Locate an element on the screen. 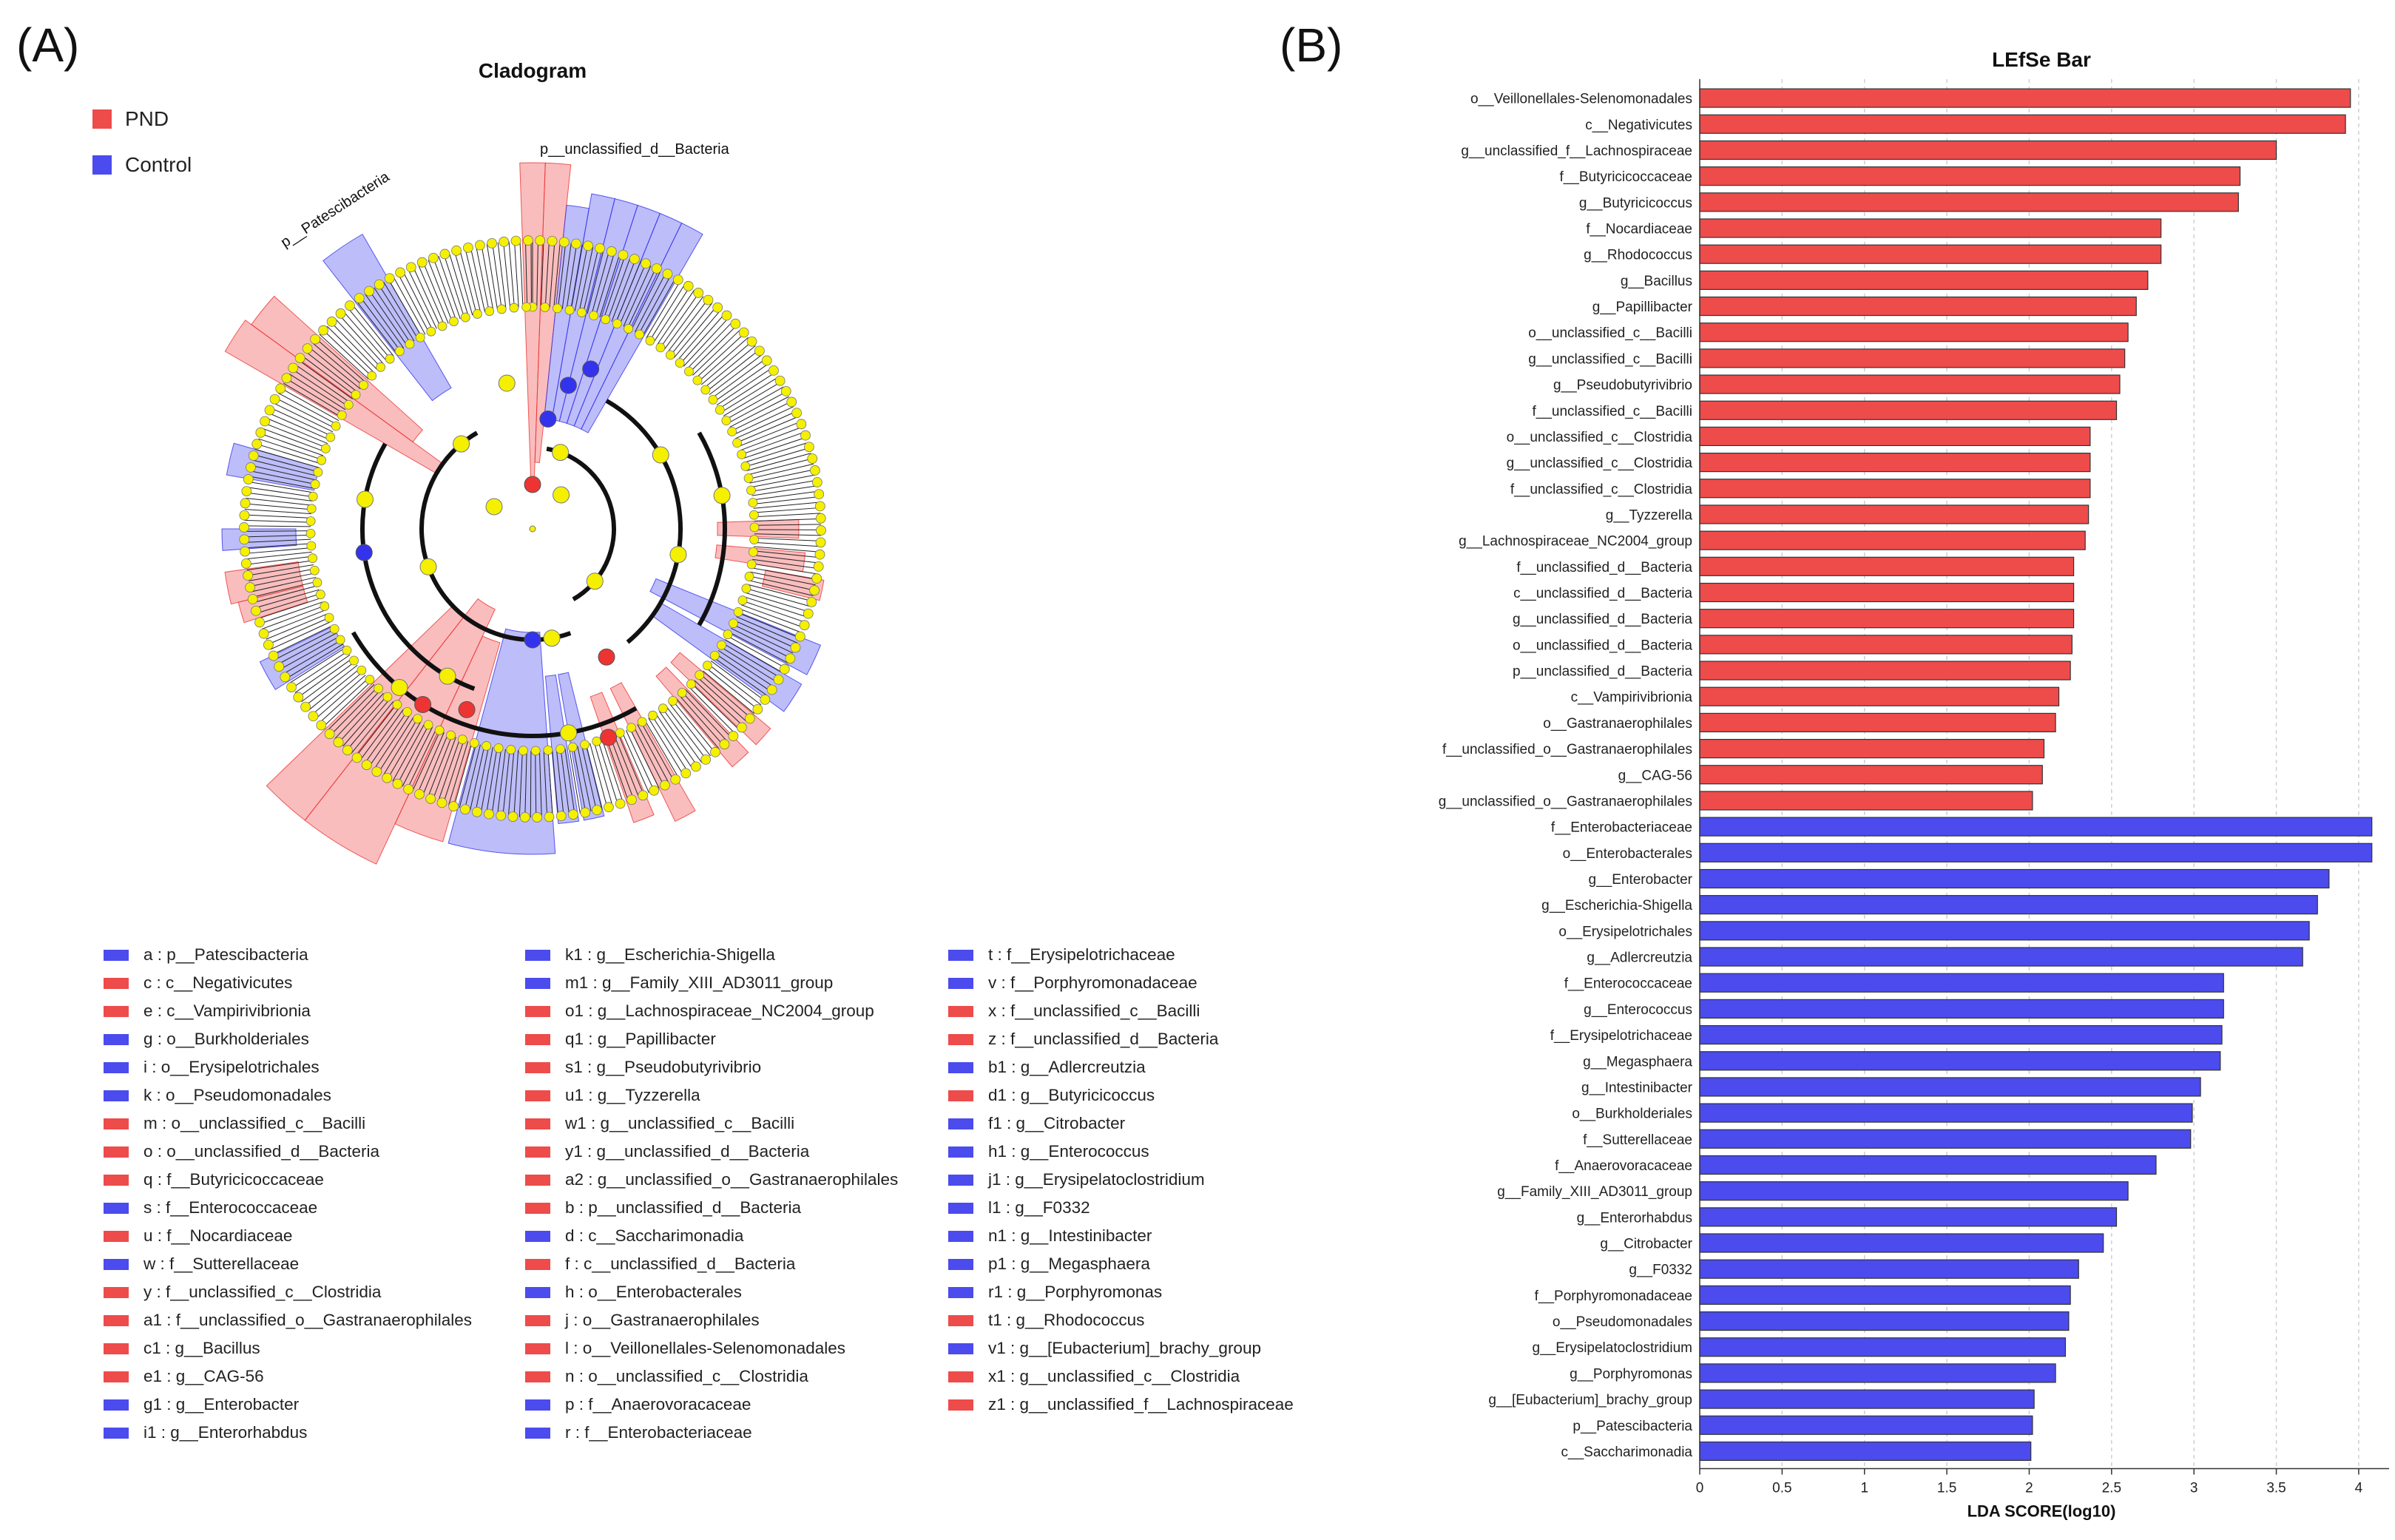 This screenshot has height=1540, width=2395. category-label: f__Enterobacteriaceae is located at coordinates (1621, 828).